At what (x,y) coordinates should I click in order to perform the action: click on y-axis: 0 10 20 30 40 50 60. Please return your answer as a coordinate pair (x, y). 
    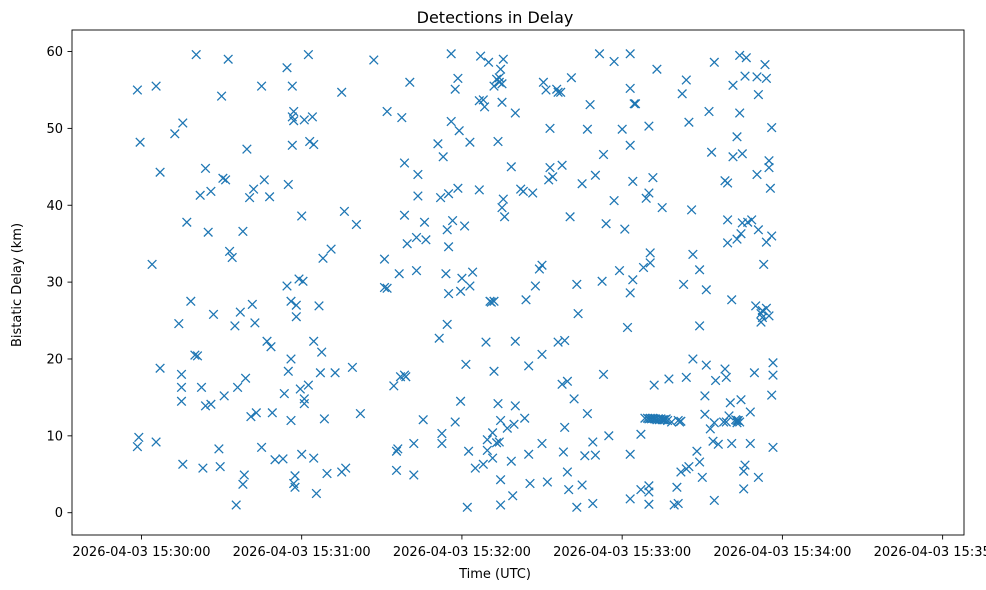
    Looking at the image, I should click on (59, 283).